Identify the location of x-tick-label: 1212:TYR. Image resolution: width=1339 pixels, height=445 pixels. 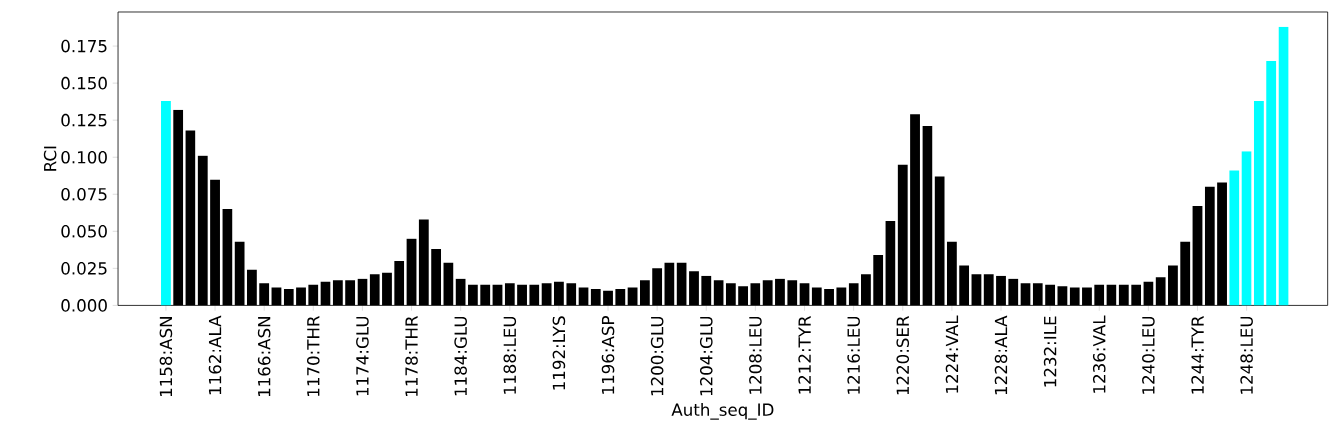
(804, 354).